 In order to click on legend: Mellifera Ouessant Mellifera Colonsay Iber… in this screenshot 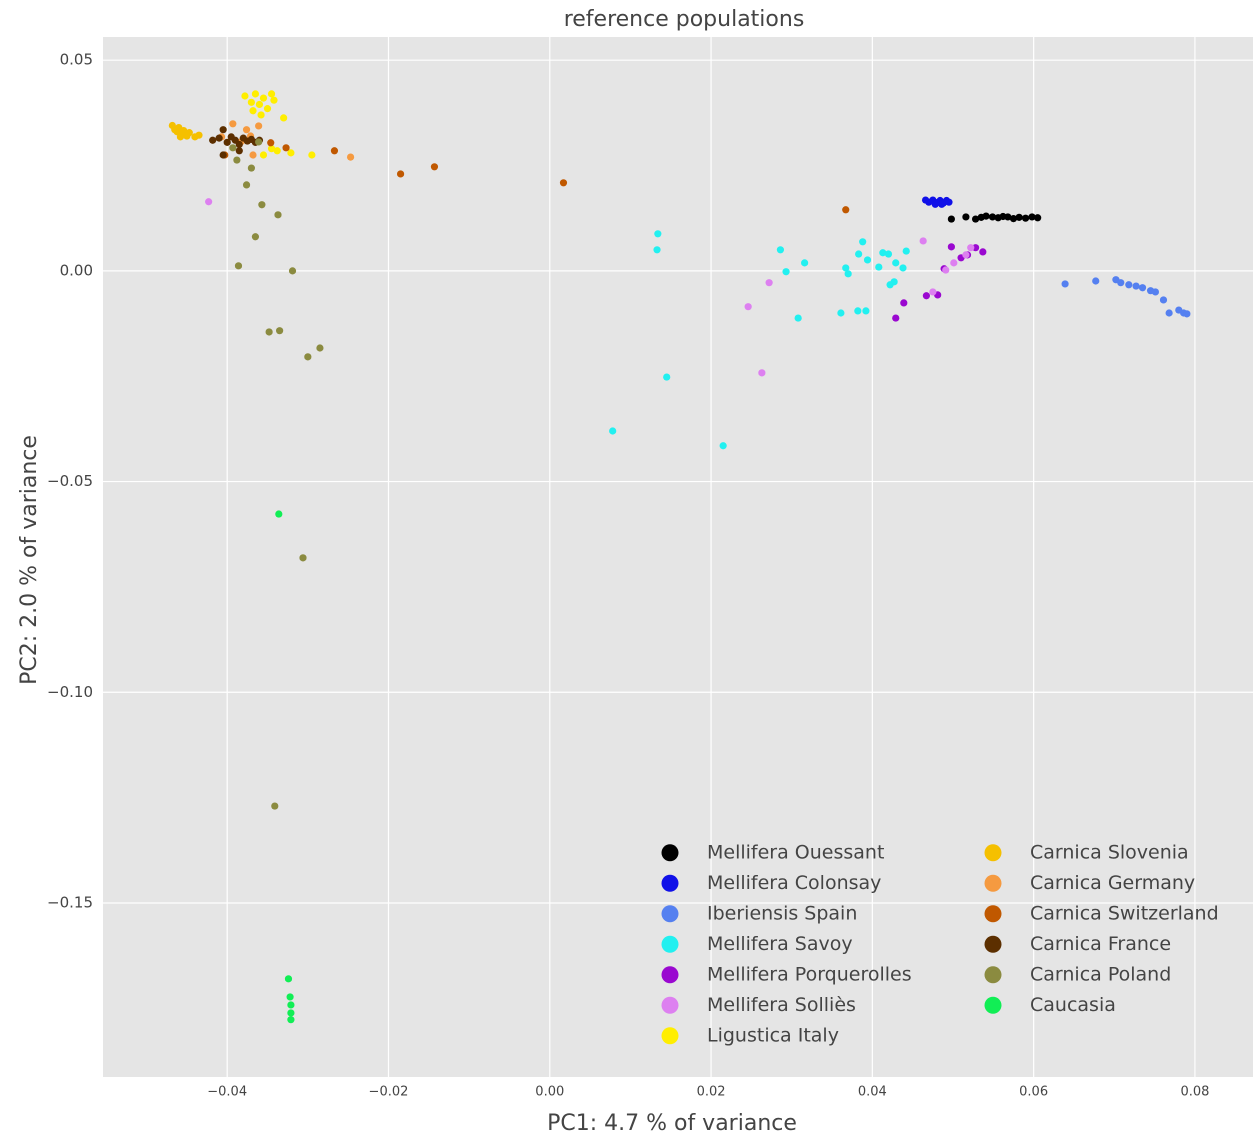, I will do `click(940, 943)`.